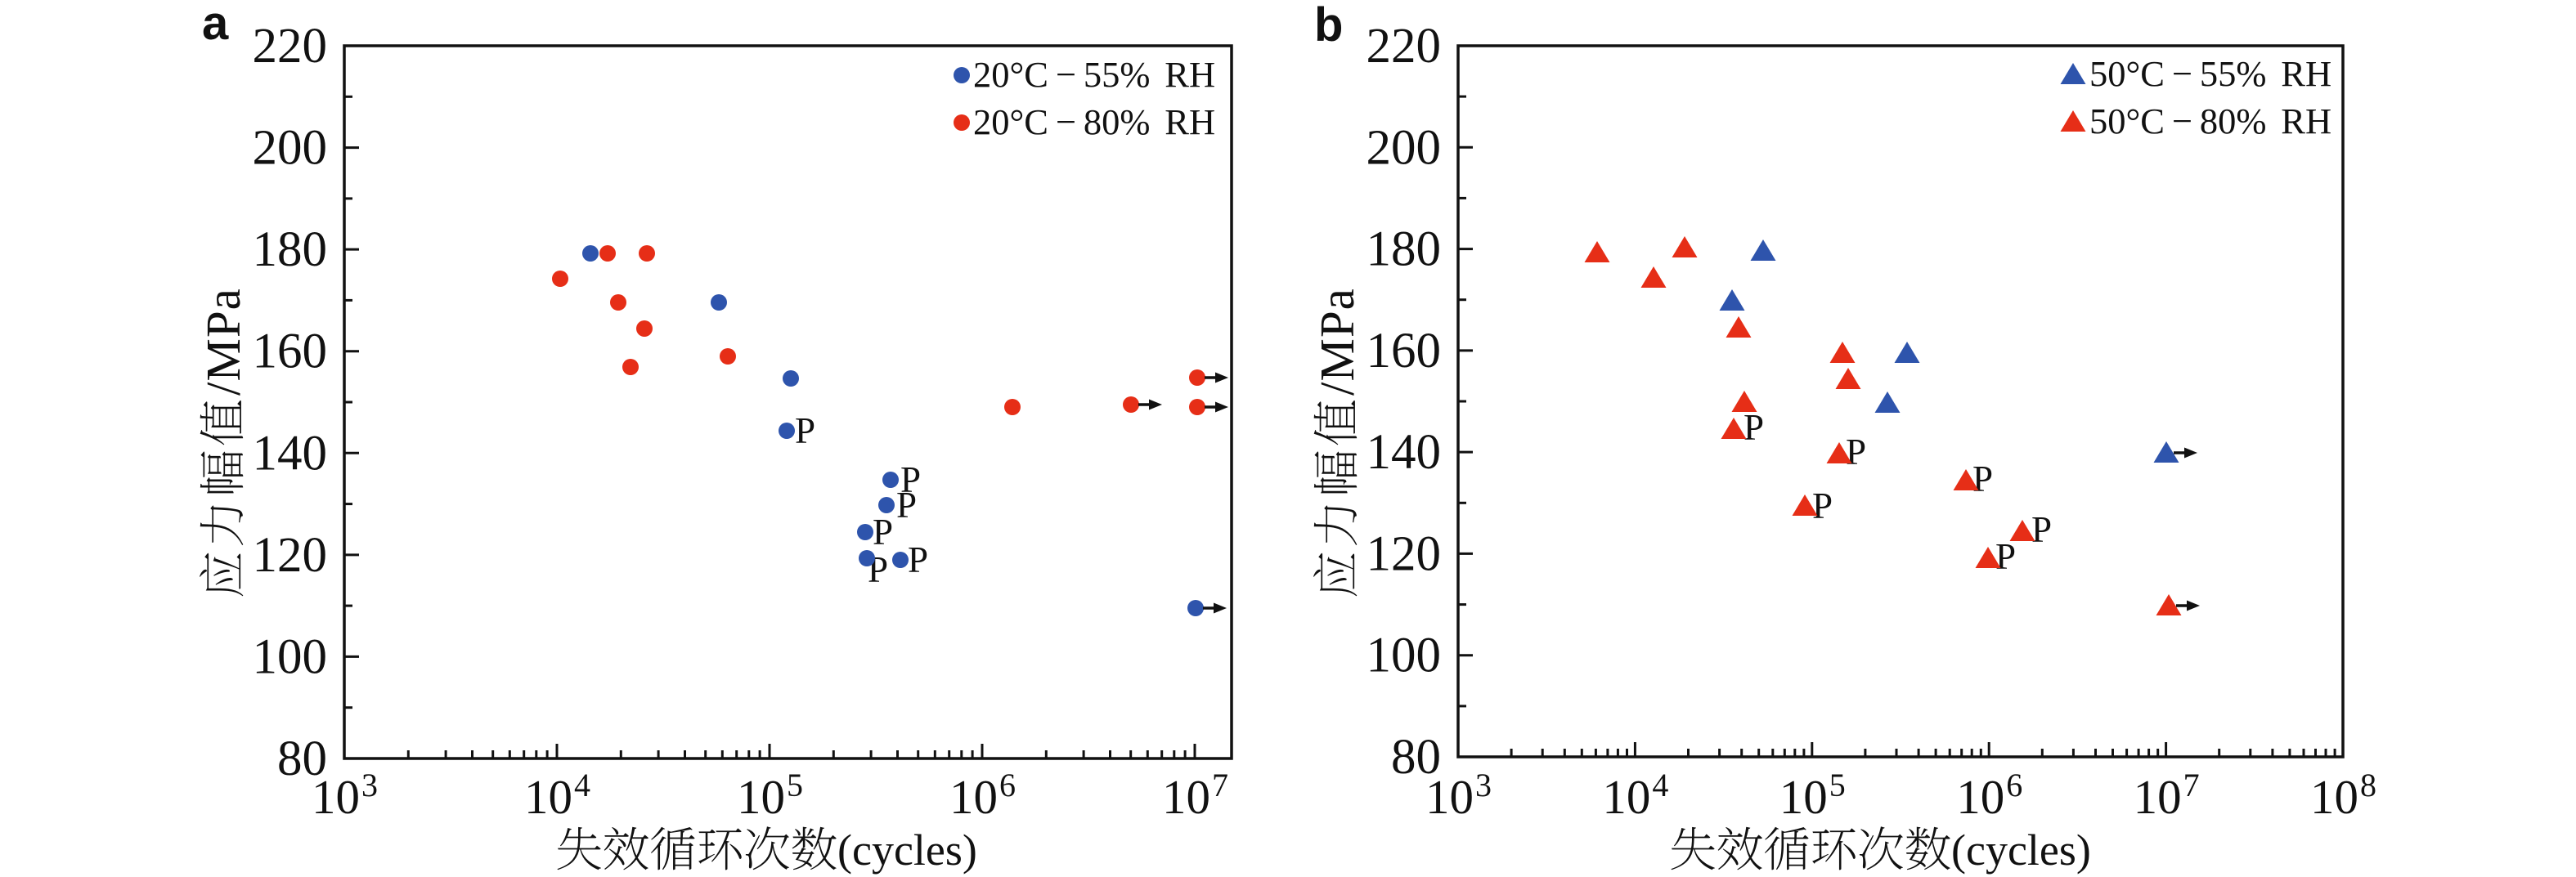 This screenshot has width=2576, height=877. Describe the element at coordinates (1094, 121) in the screenshot. I see `svg-text: 20°C − 80% RH` at that location.